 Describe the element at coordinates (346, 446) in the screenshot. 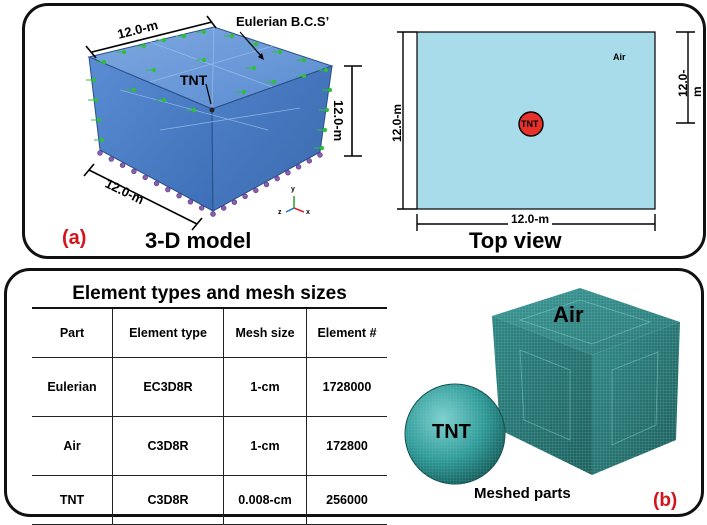

I see `table-cell: 172800` at that location.